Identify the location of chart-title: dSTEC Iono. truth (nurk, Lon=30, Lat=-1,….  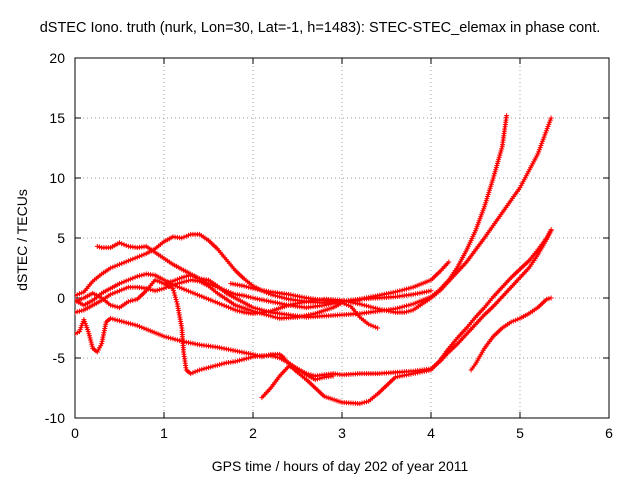
(320, 28).